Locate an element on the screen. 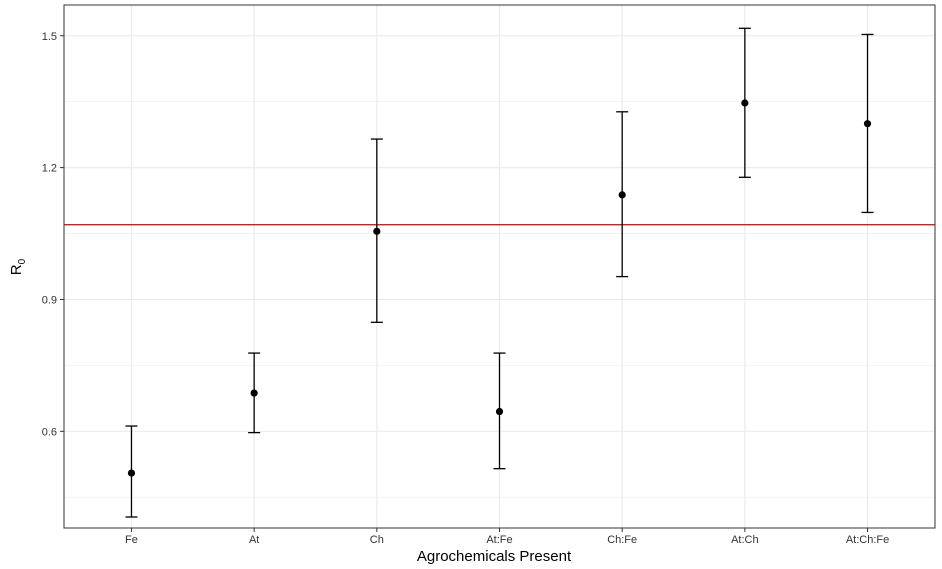  x-tick-label: At is located at coordinates (254, 540).